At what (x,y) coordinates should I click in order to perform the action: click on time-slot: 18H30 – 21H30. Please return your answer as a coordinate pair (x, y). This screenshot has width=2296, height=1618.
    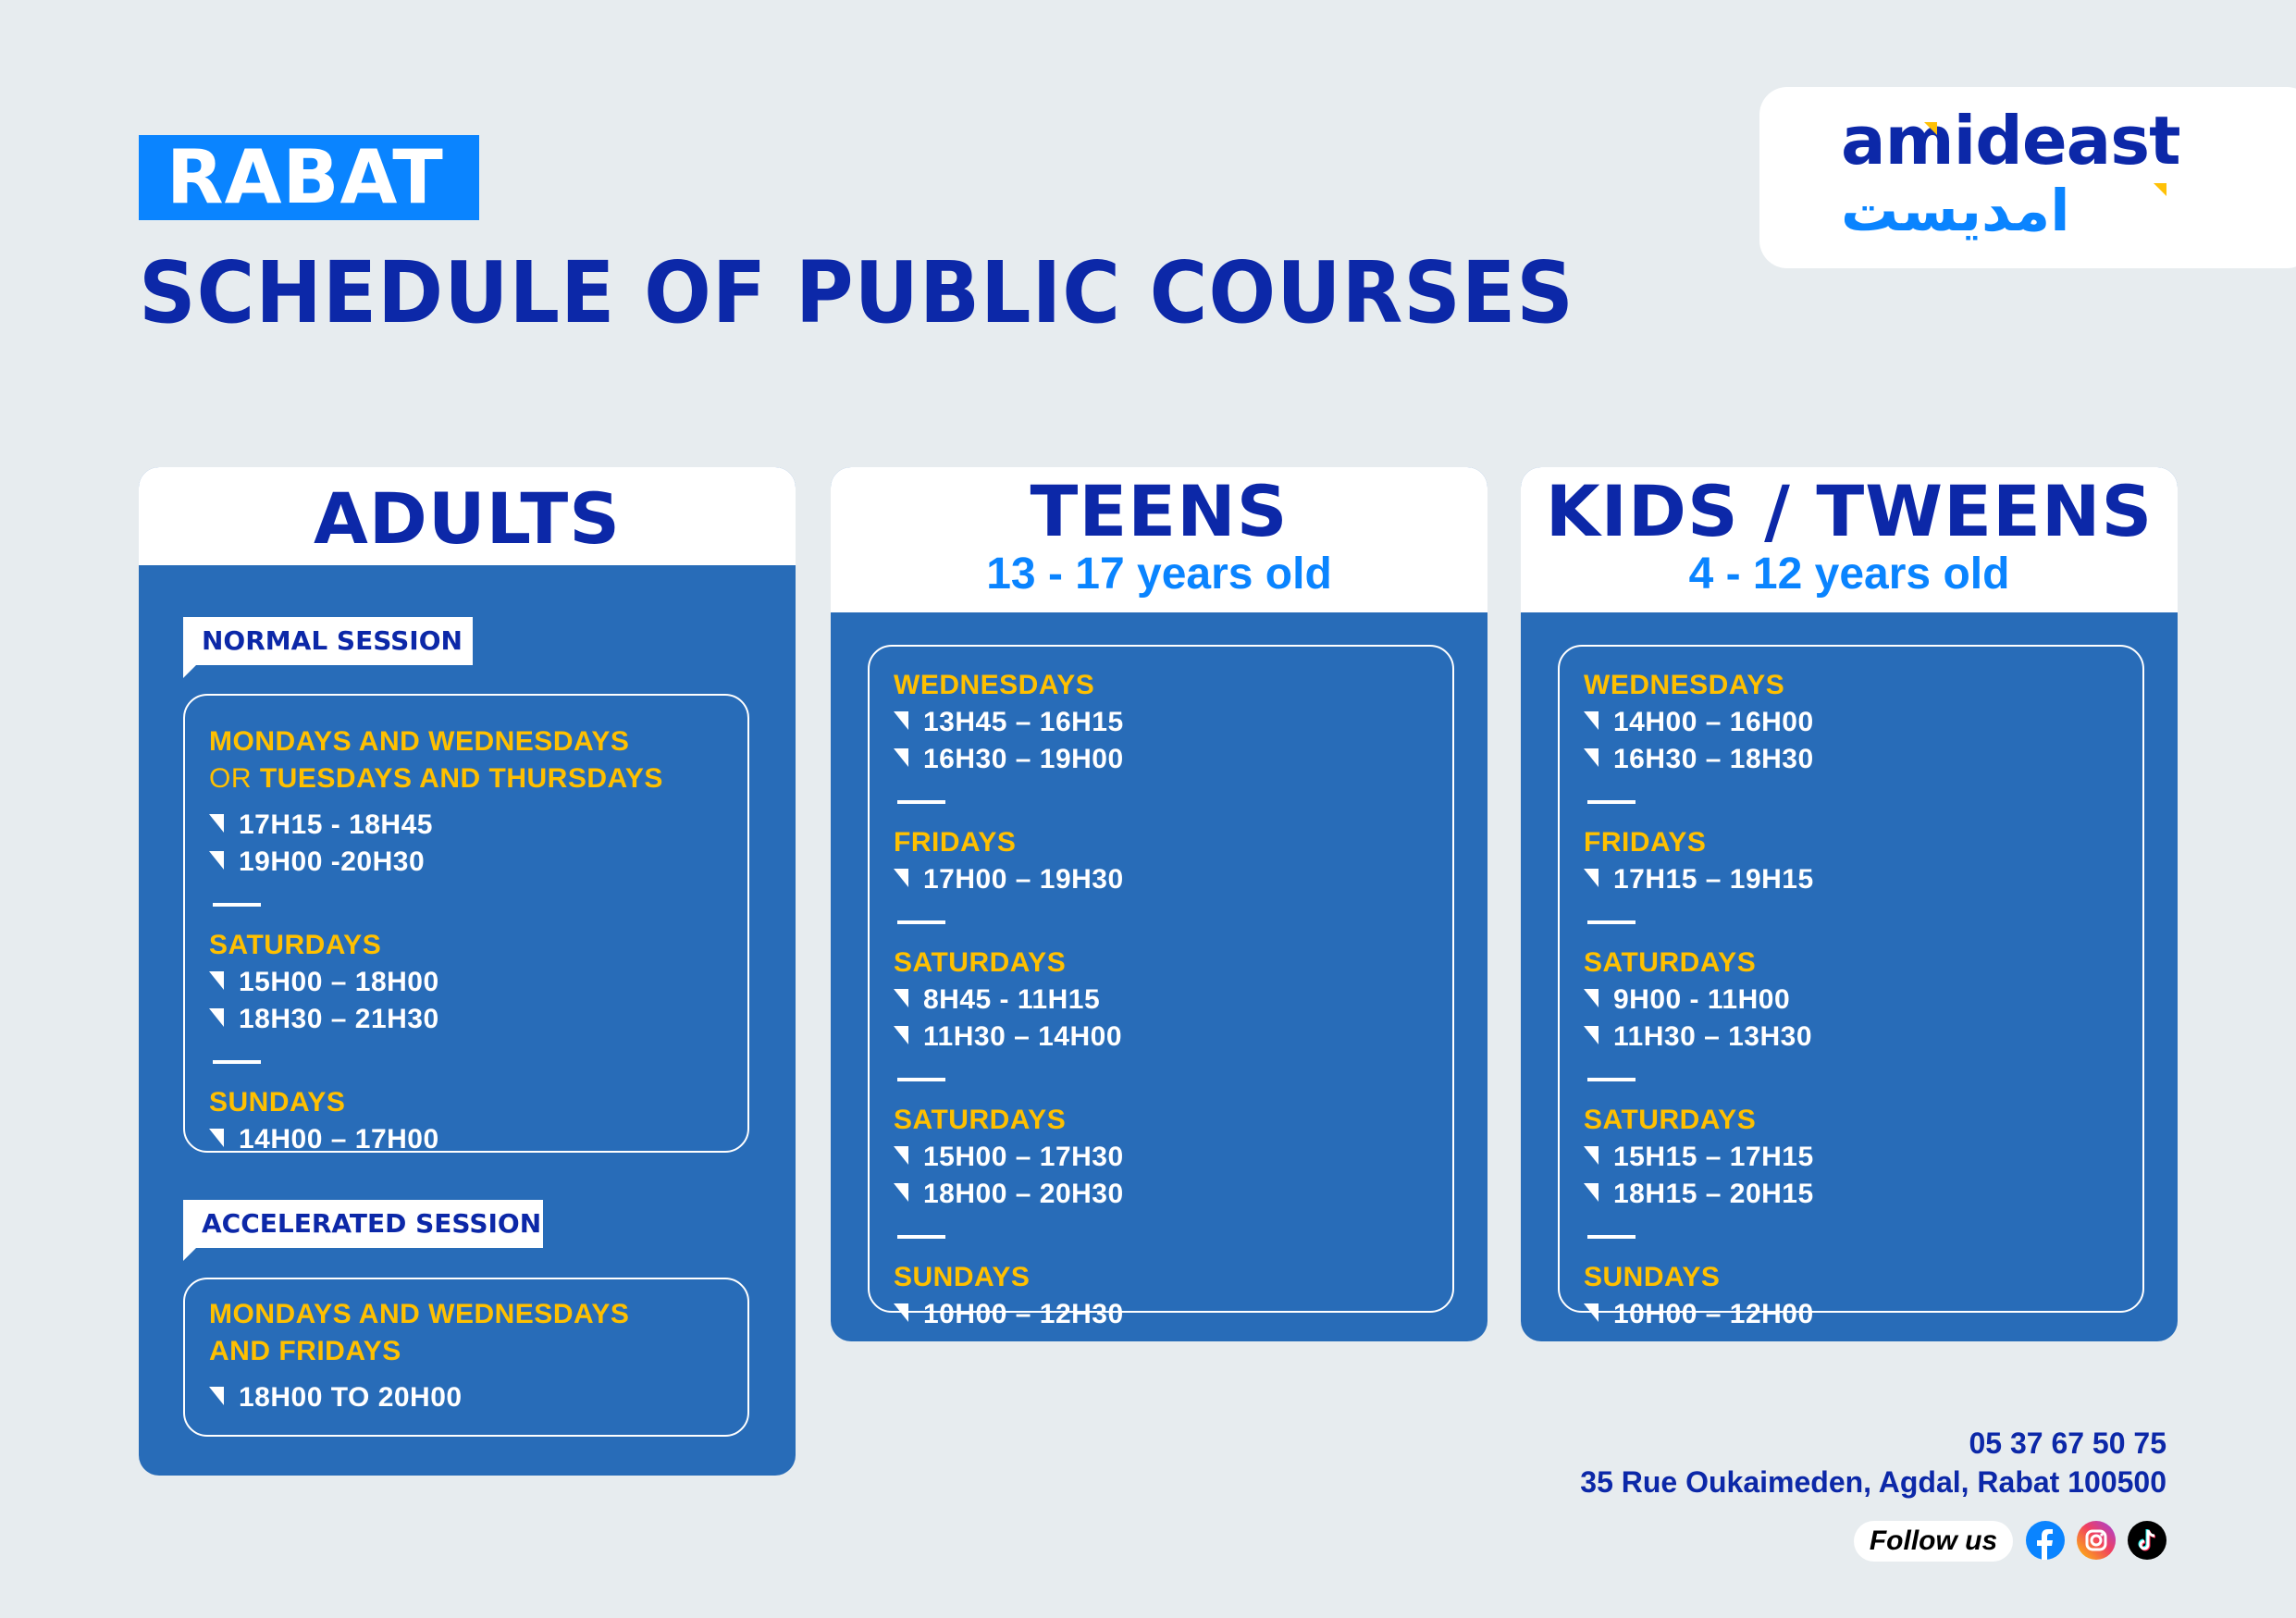
    Looking at the image, I should click on (478, 1019).